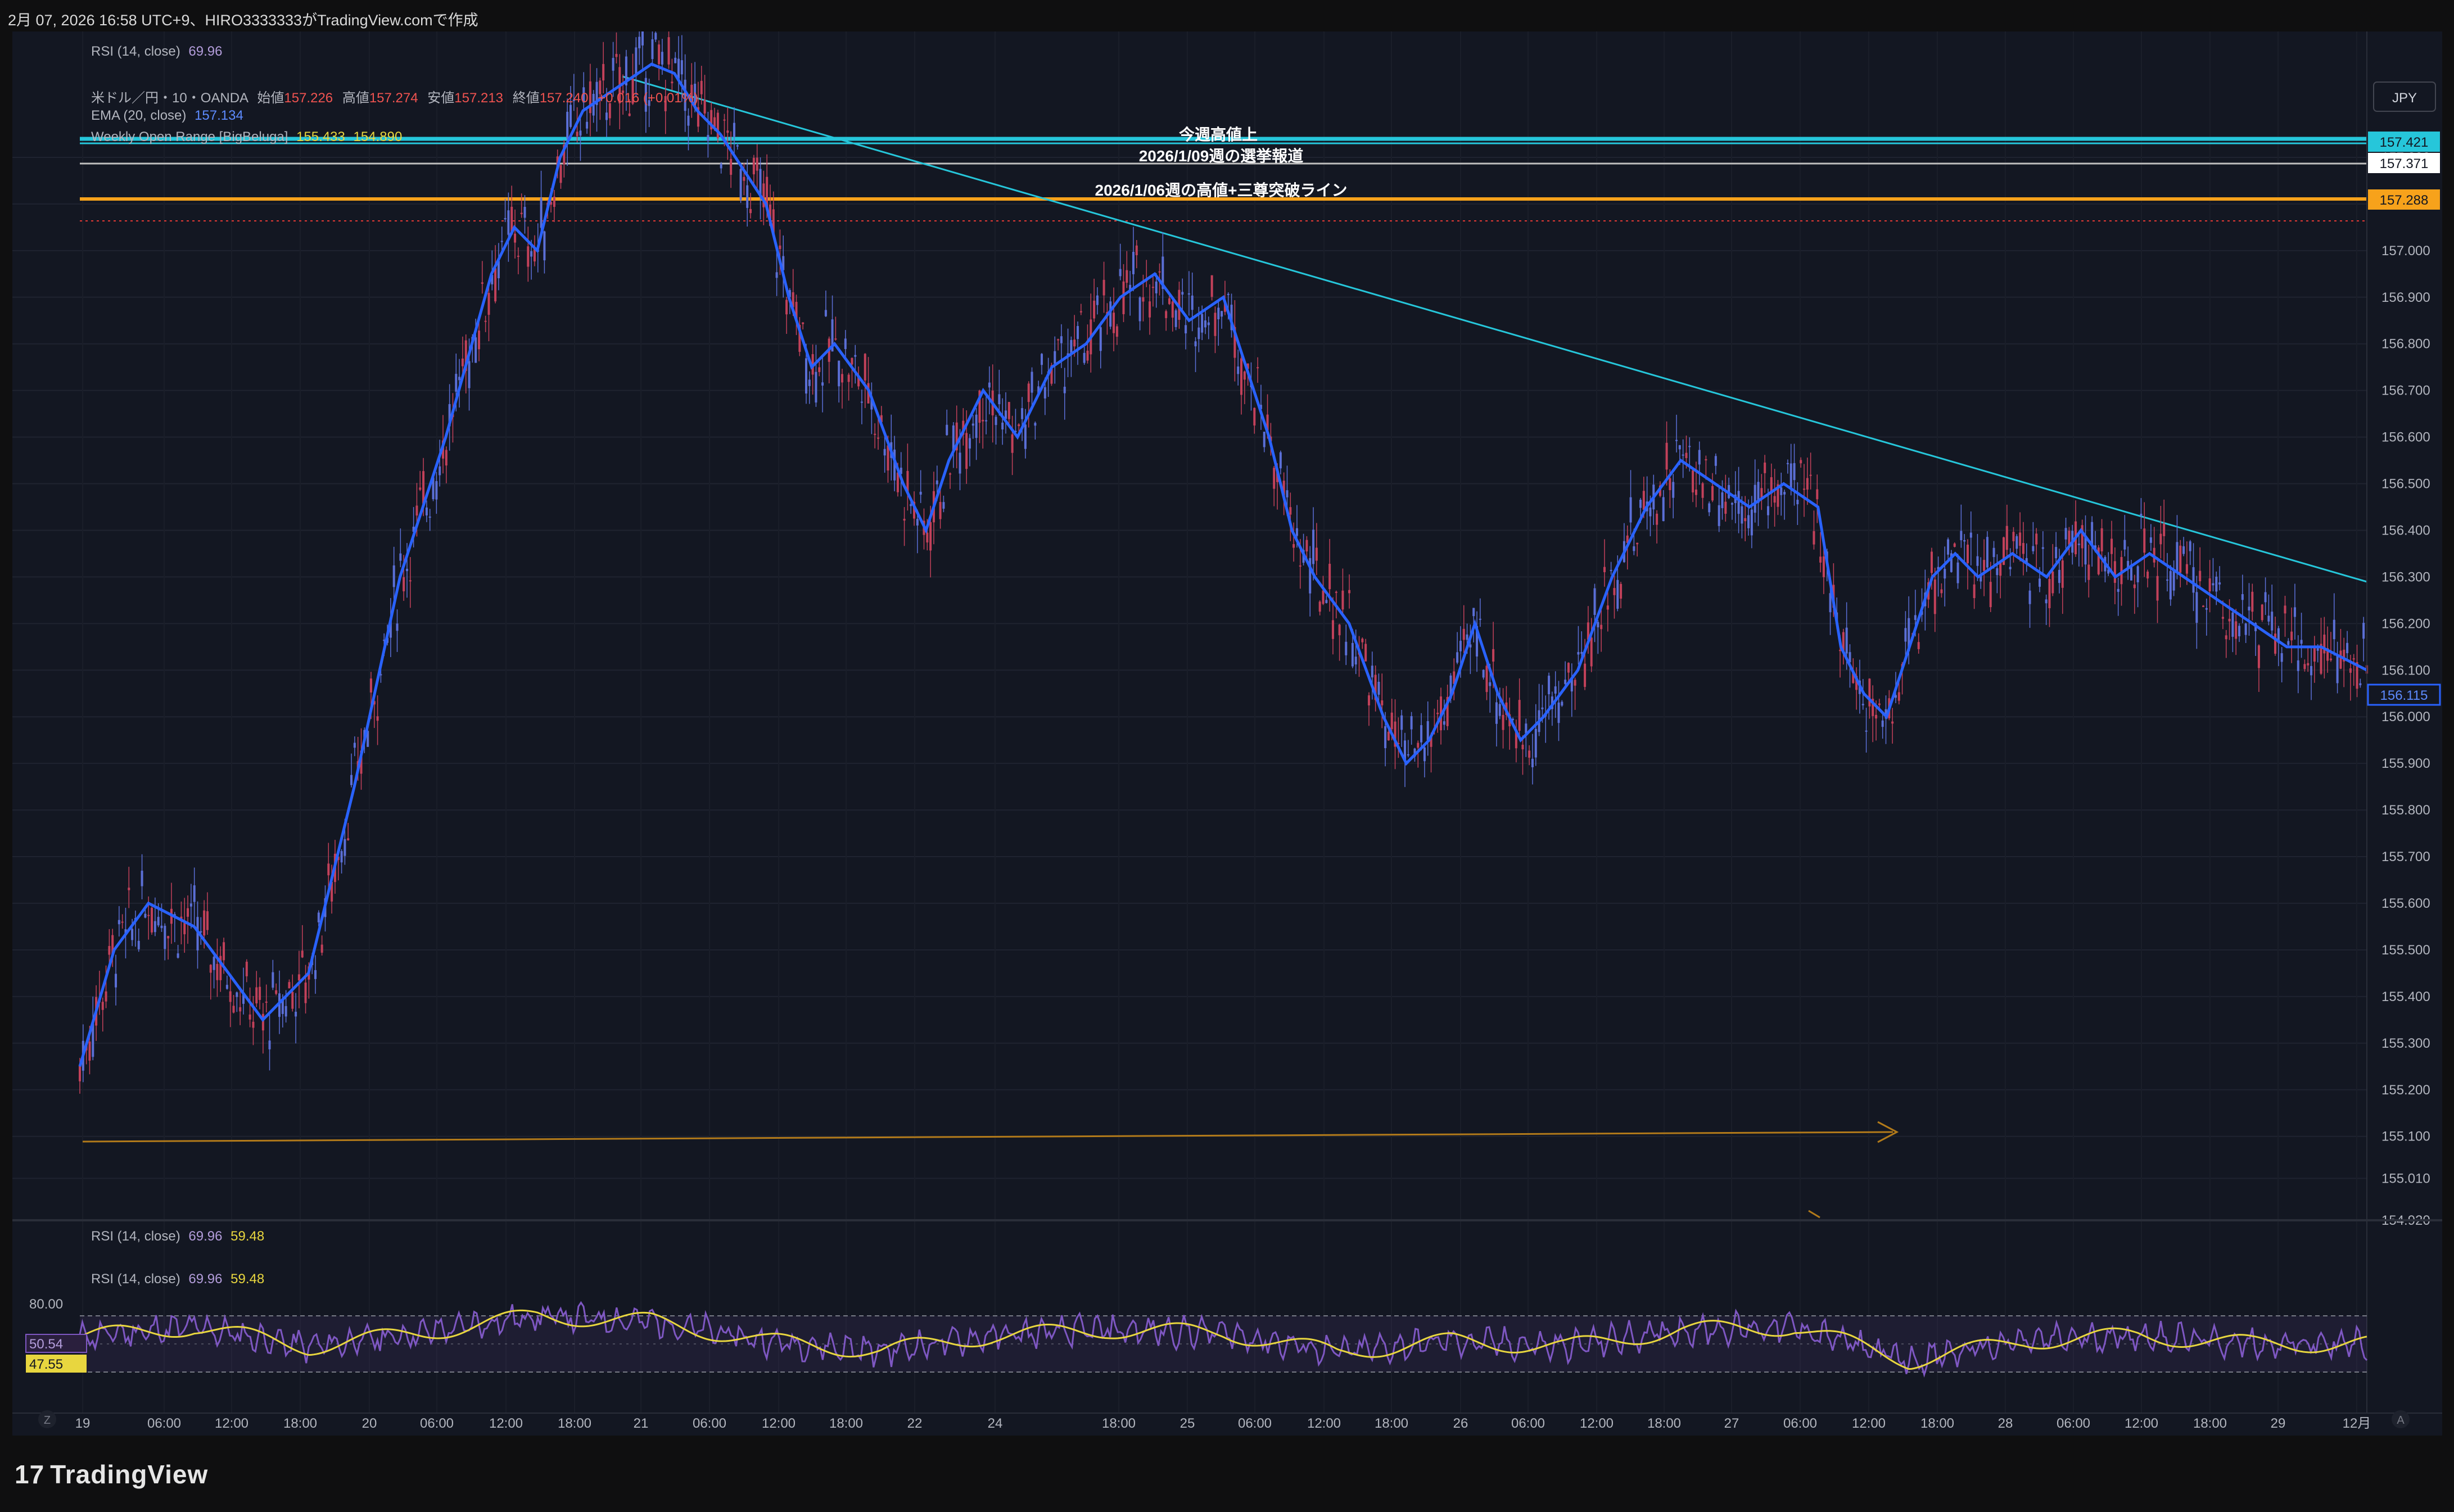 The width and height of the screenshot is (2454, 1512). Describe the element at coordinates (1221, 190) in the screenshot. I see `annotation-breakout: 2026/1/06週の高値+三尊突破ライン` at that location.